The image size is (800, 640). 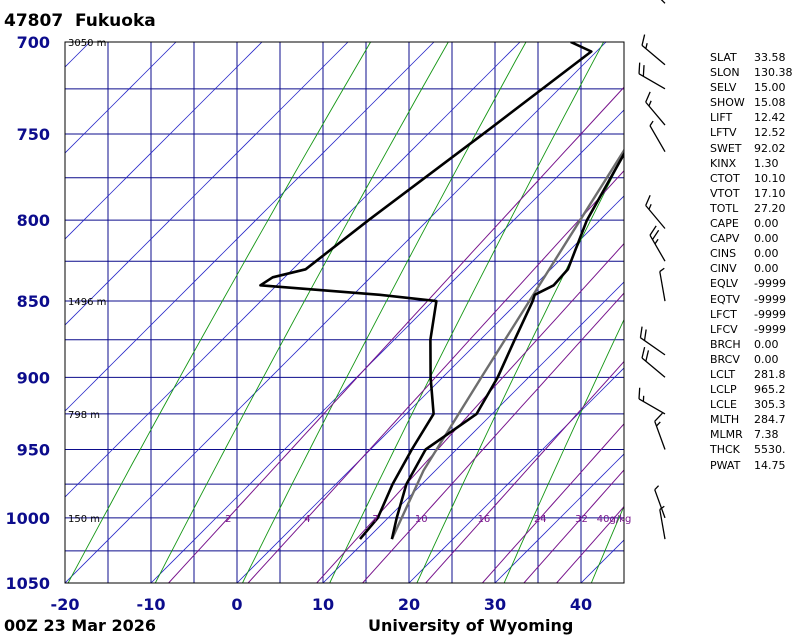 I want to click on temperature-tick-label: 40, so click(x=581, y=604).